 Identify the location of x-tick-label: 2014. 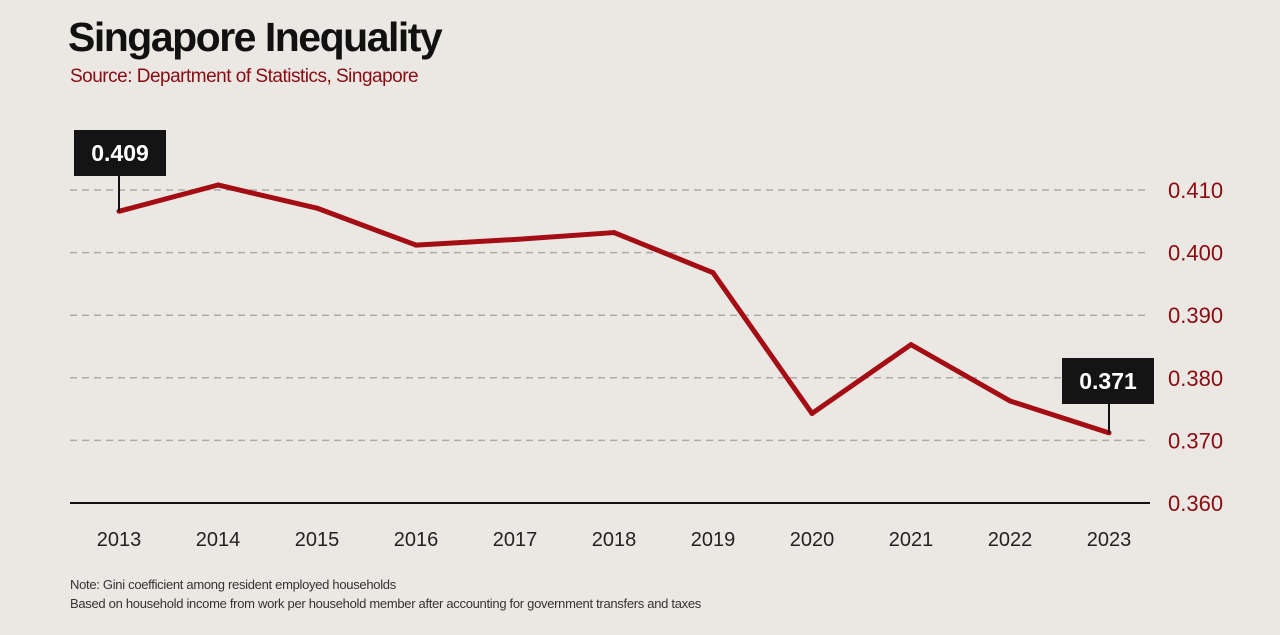
(218, 540).